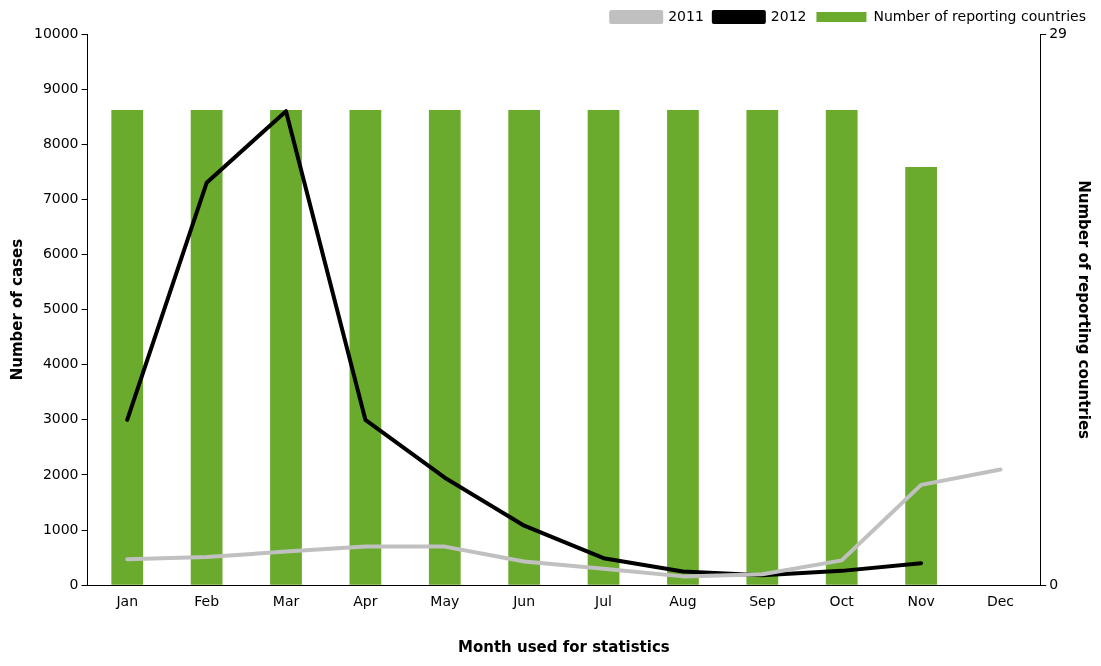 Image resolution: width=1101 pixels, height=666 pixels. I want to click on x-tick-label: Jan, so click(127, 601).